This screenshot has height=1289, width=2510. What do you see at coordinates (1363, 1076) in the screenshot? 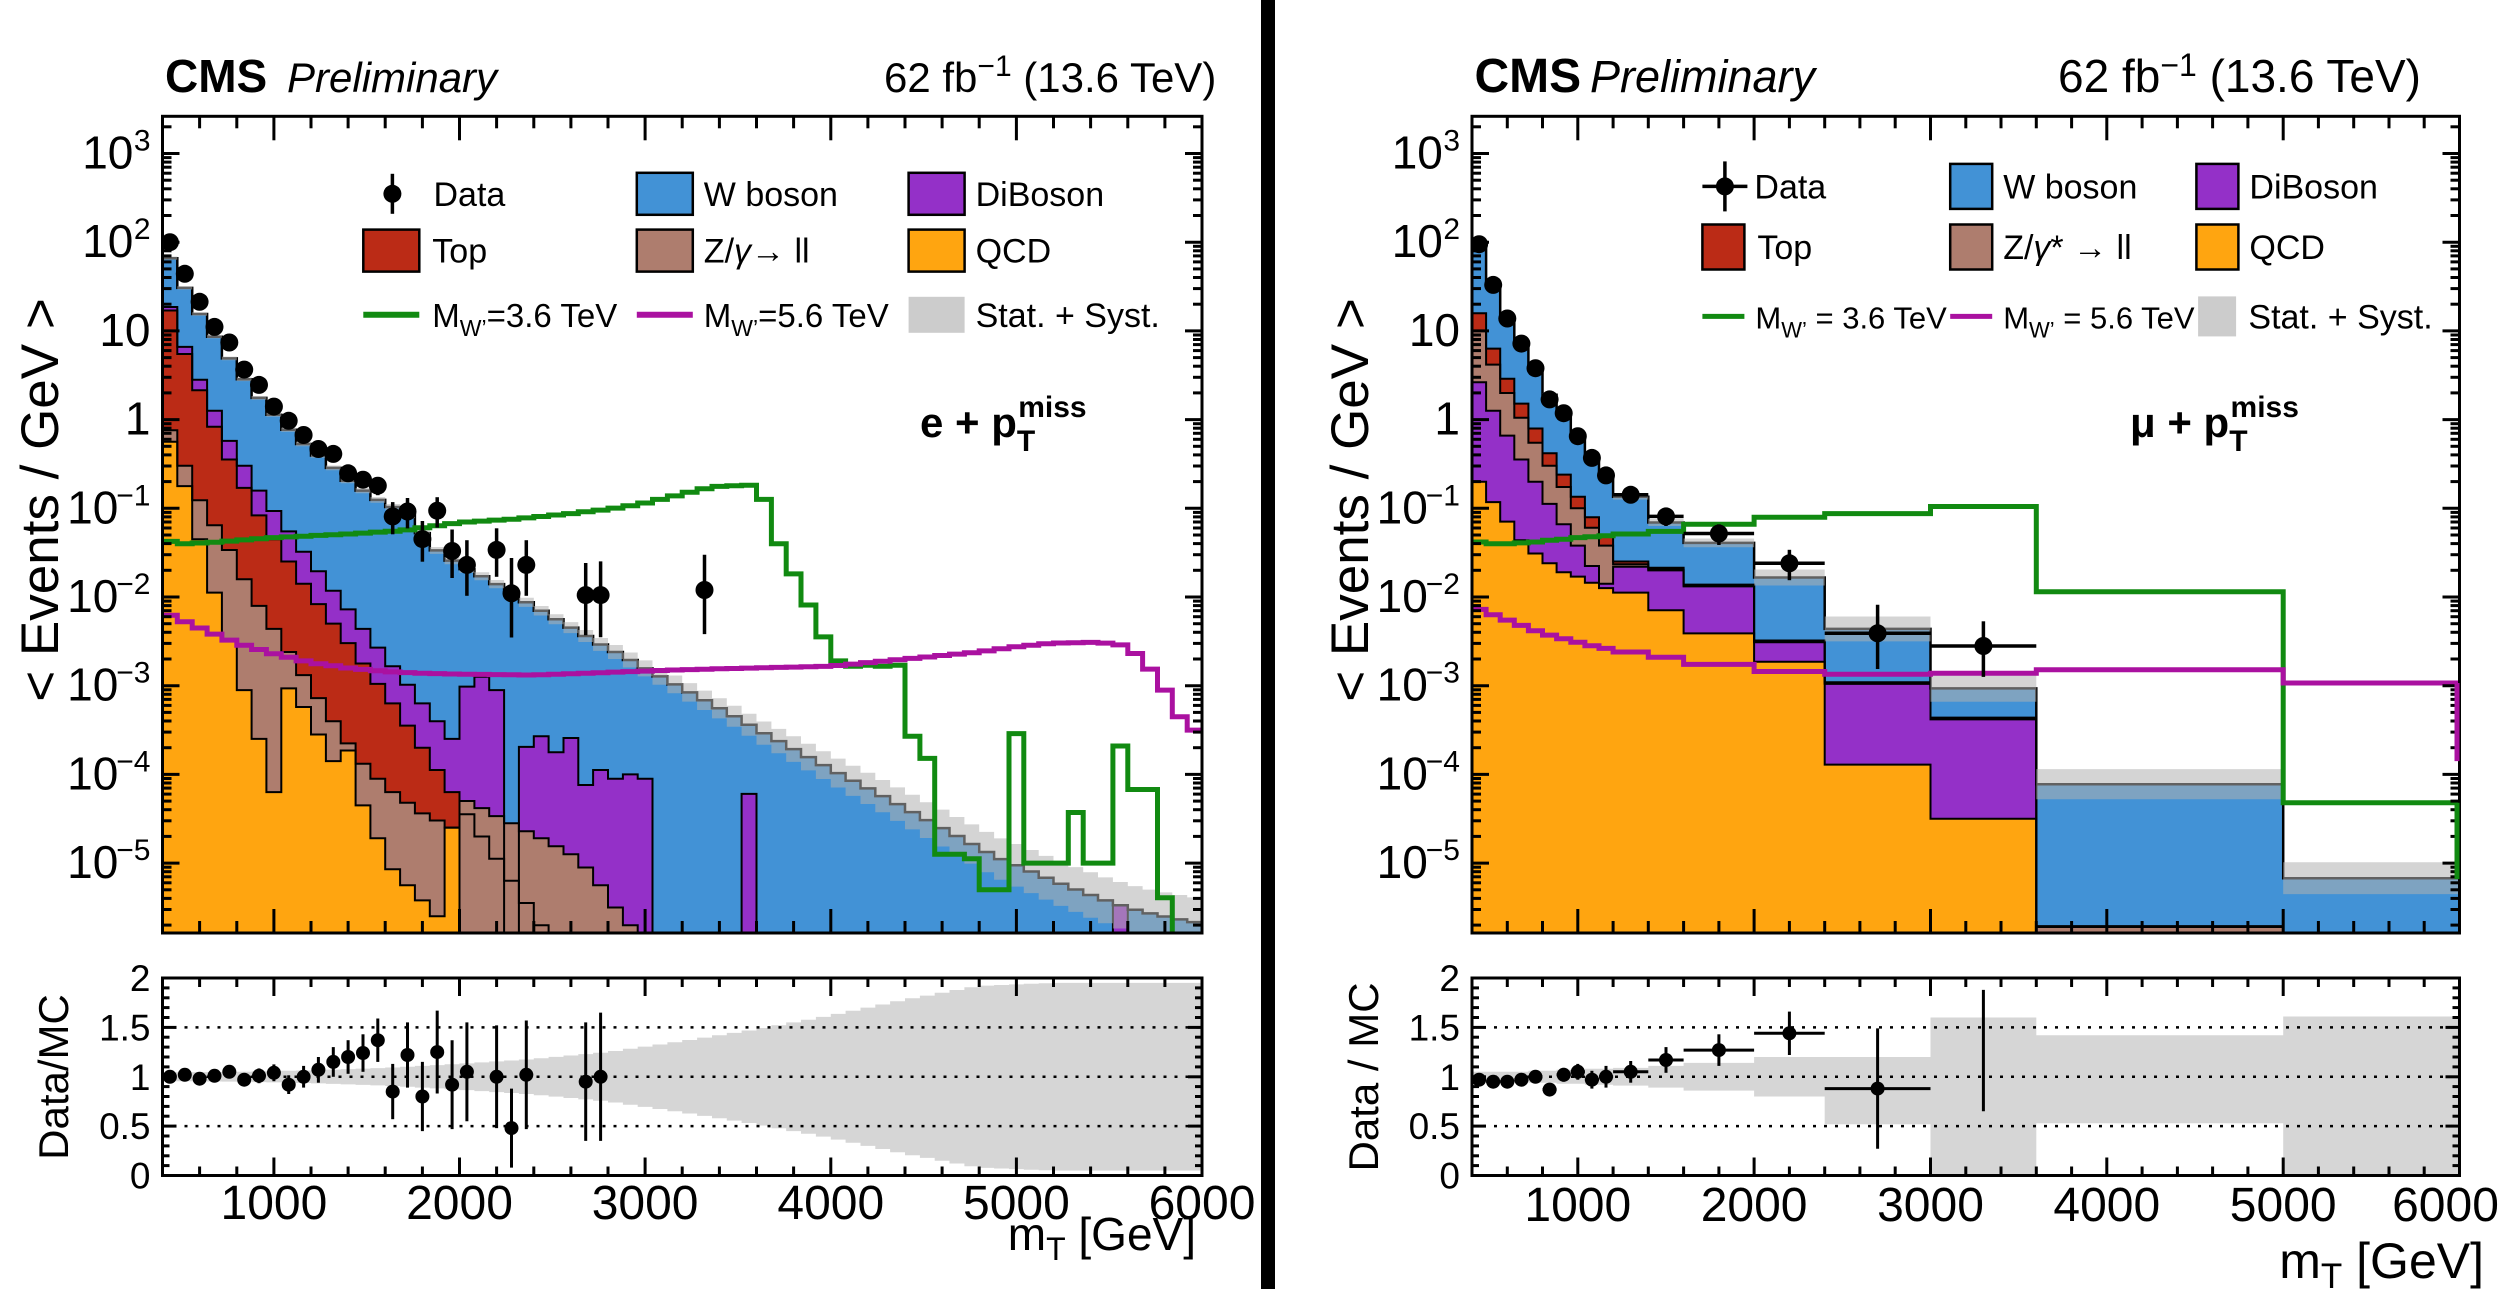
I see `svg-text: Data / MC` at bounding box center [1363, 1076].